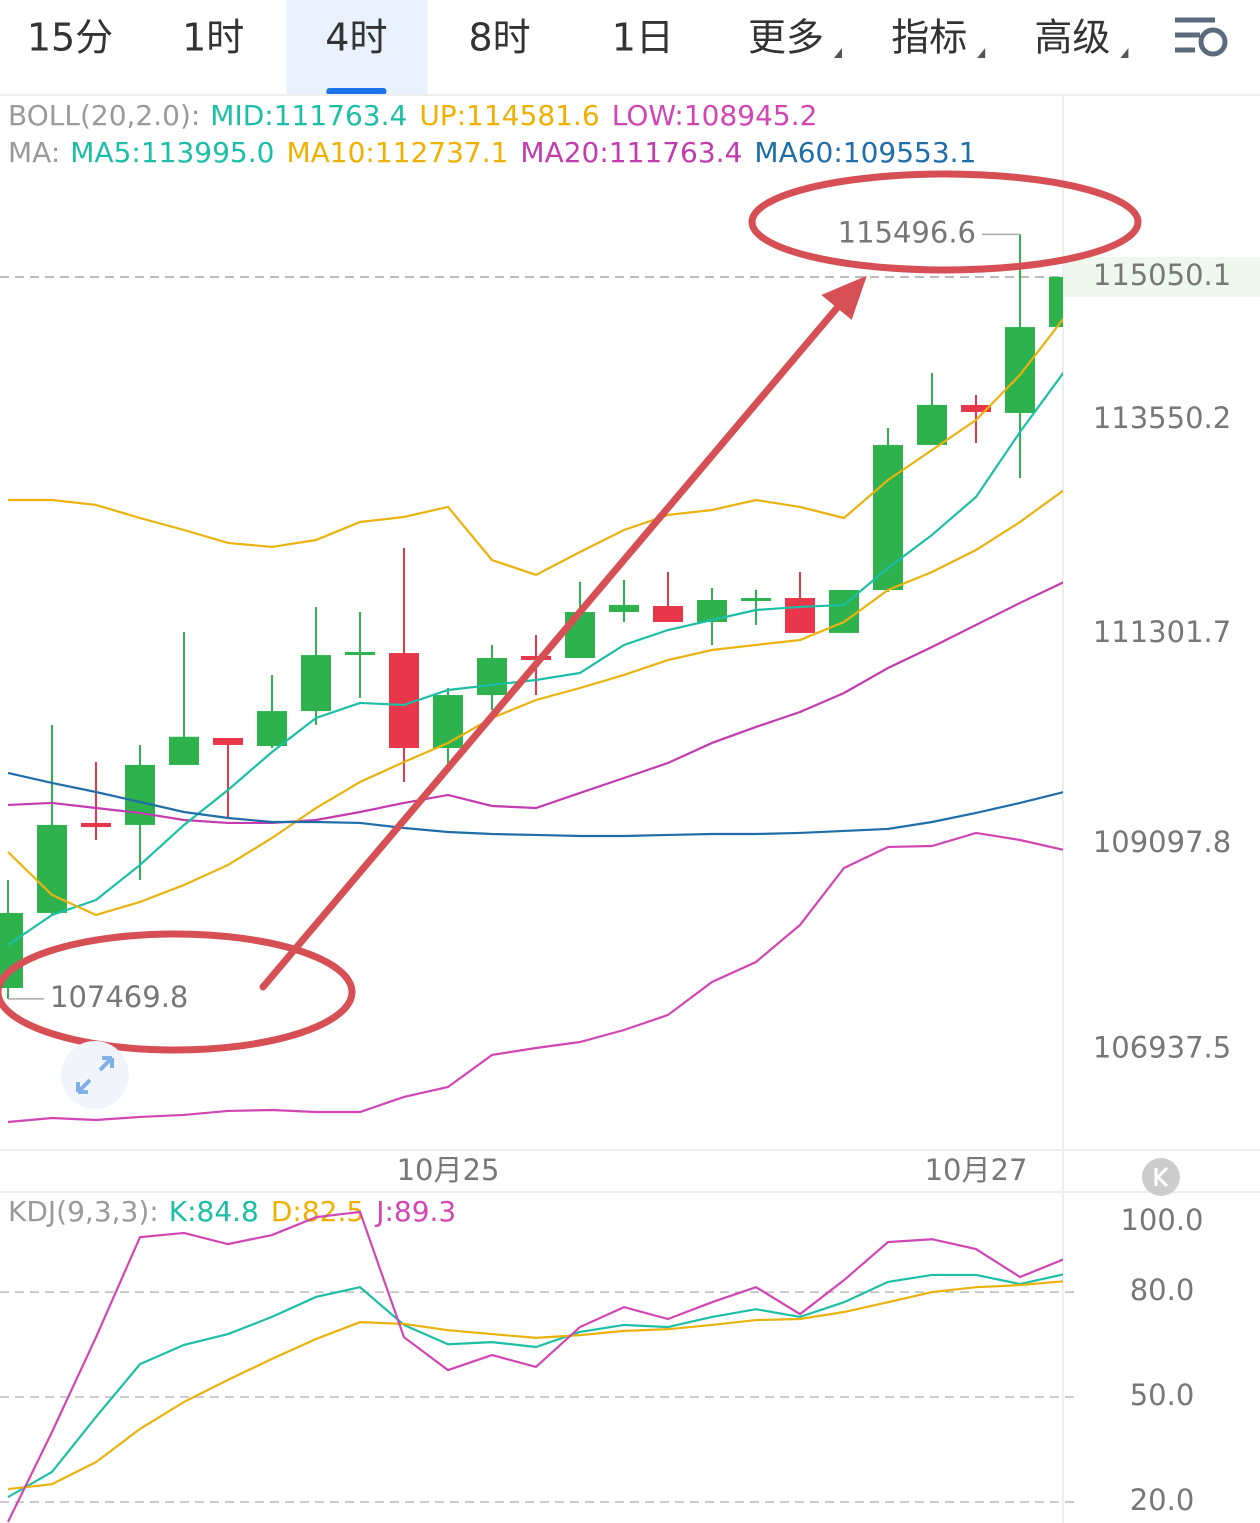 This screenshot has height=1523, width=1260. What do you see at coordinates (907, 232) in the screenshot?
I see `high-marker-label: 115496.6` at bounding box center [907, 232].